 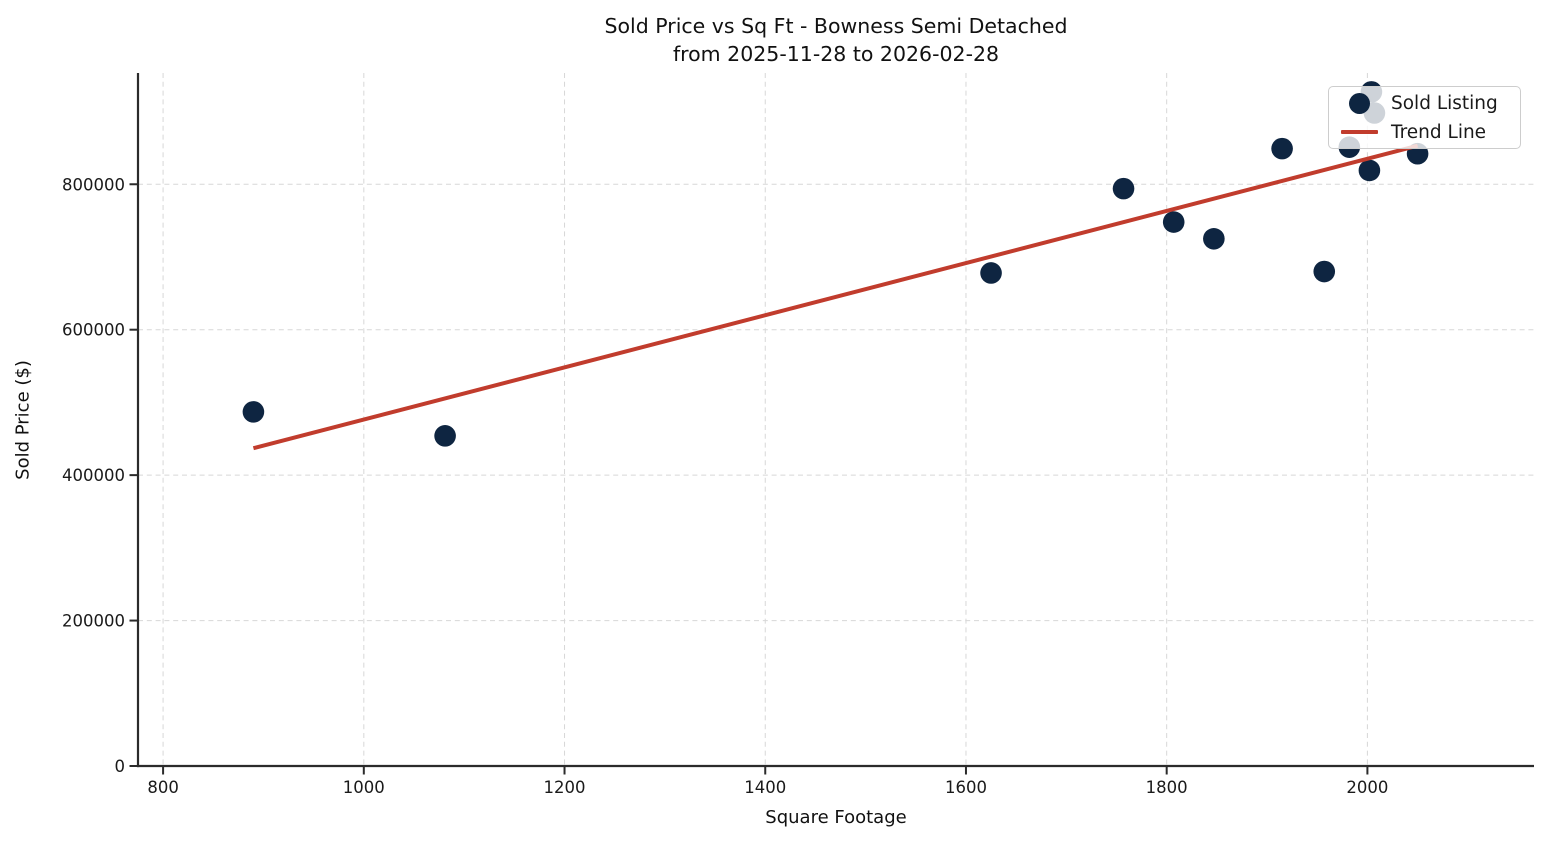 What do you see at coordinates (836, 817) in the screenshot?
I see `x-axis-label: Square Footage` at bounding box center [836, 817].